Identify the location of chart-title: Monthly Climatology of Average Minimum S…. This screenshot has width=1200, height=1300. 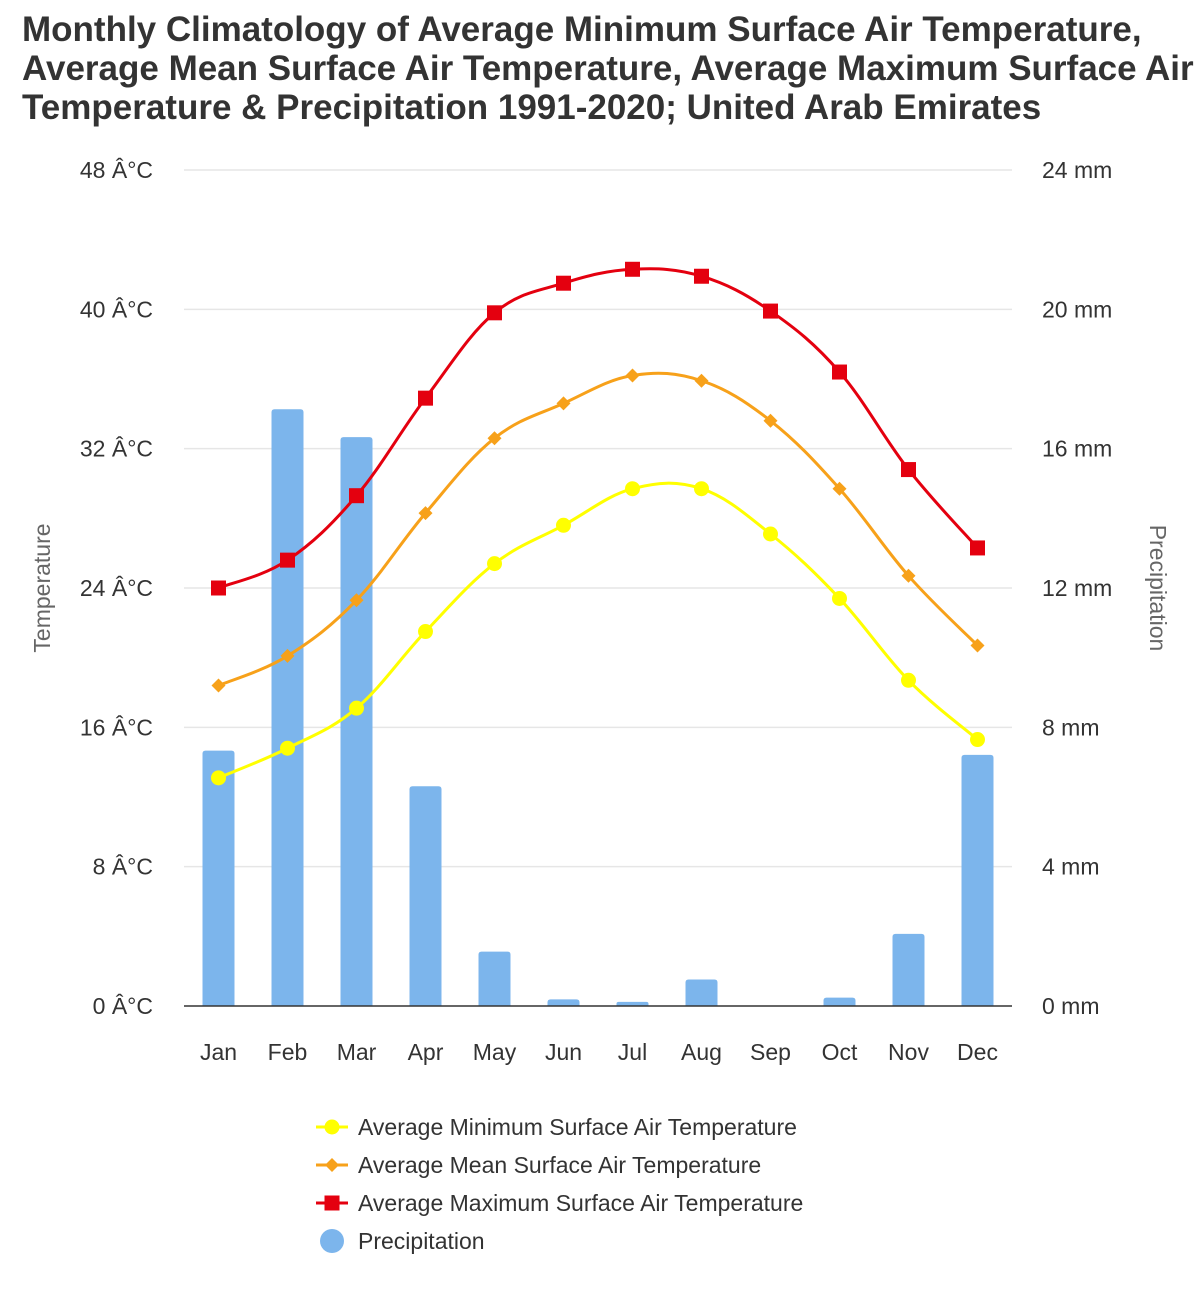
(611, 68).